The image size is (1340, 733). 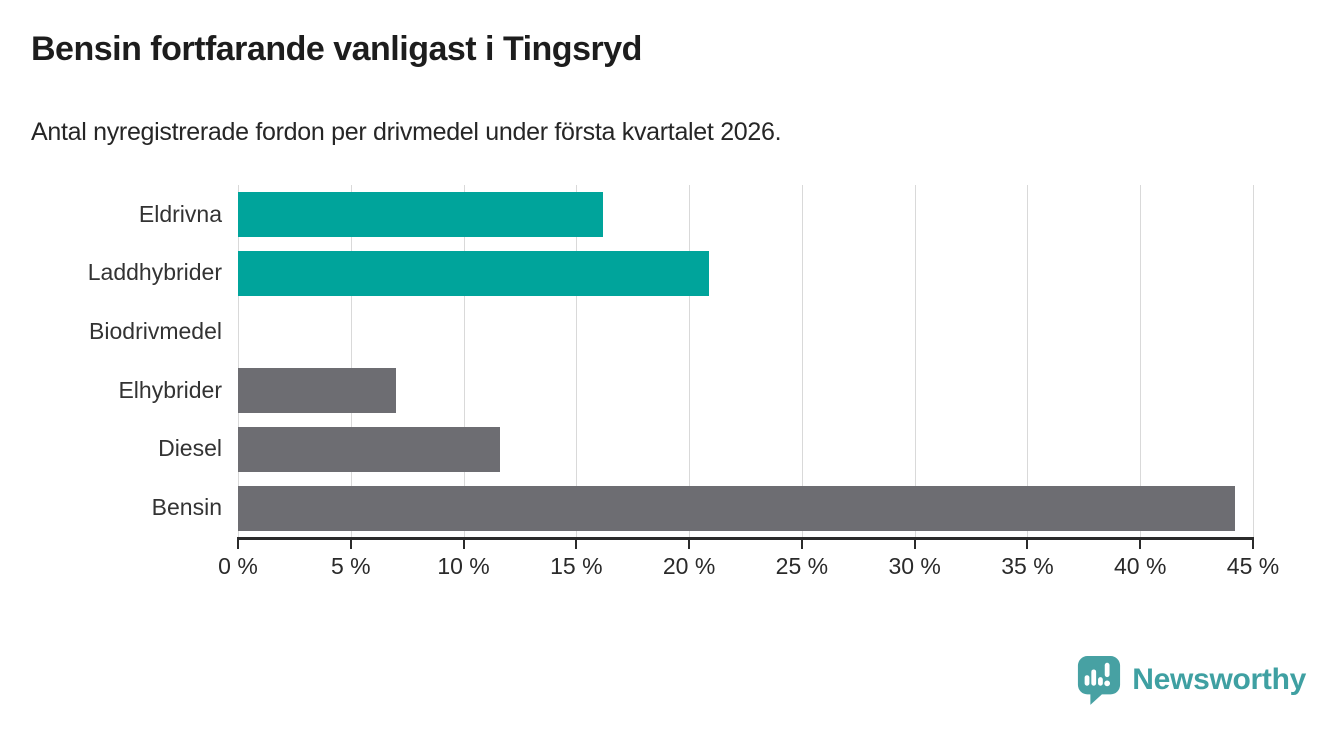 I want to click on bar-label: Bensin, so click(x=186, y=507).